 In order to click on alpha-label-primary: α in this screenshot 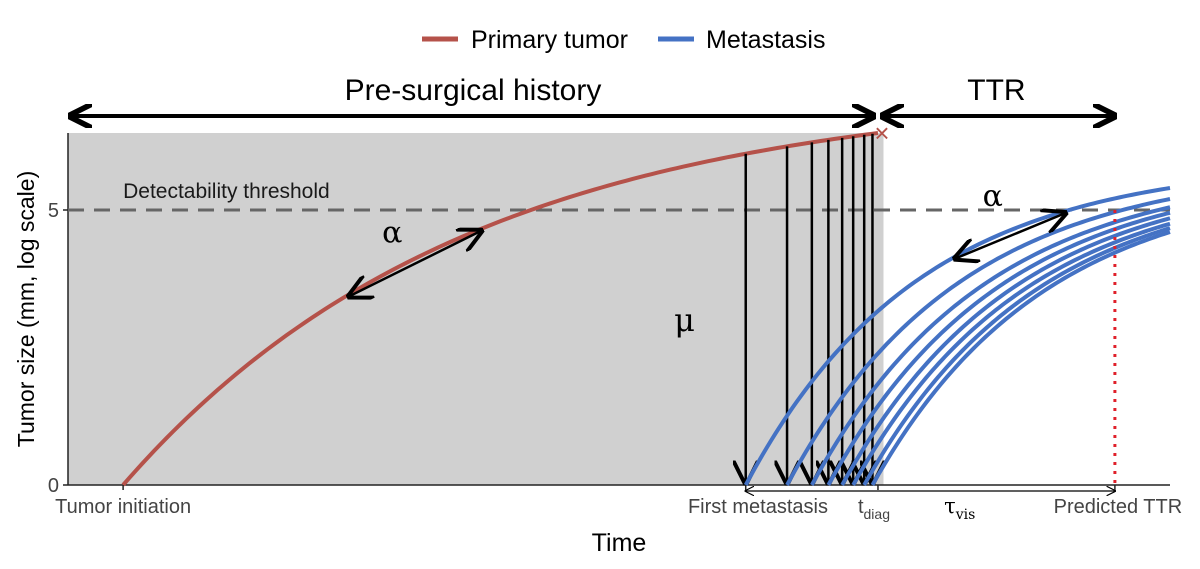, I will do `click(392, 232)`.